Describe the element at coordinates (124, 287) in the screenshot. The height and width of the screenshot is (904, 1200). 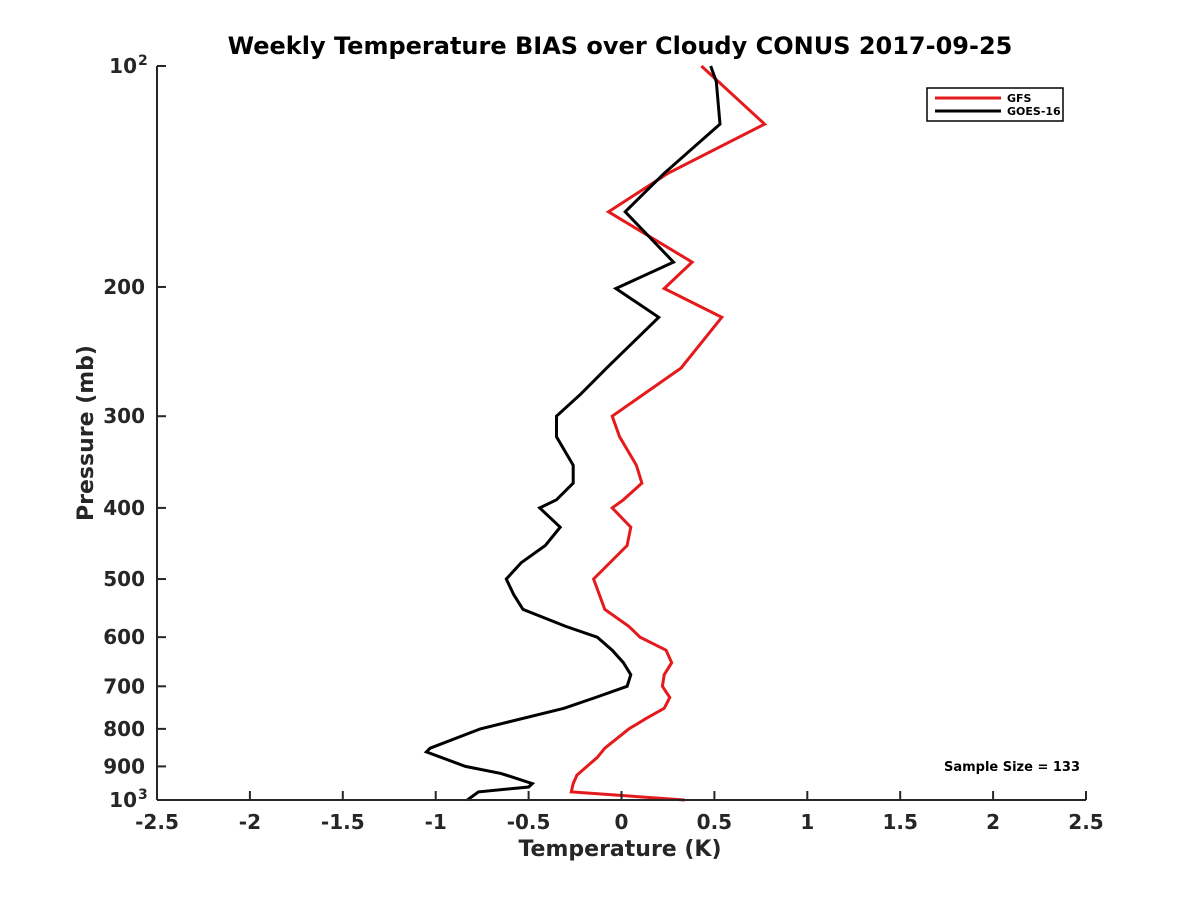
I see `y-tick-label: 200` at that location.